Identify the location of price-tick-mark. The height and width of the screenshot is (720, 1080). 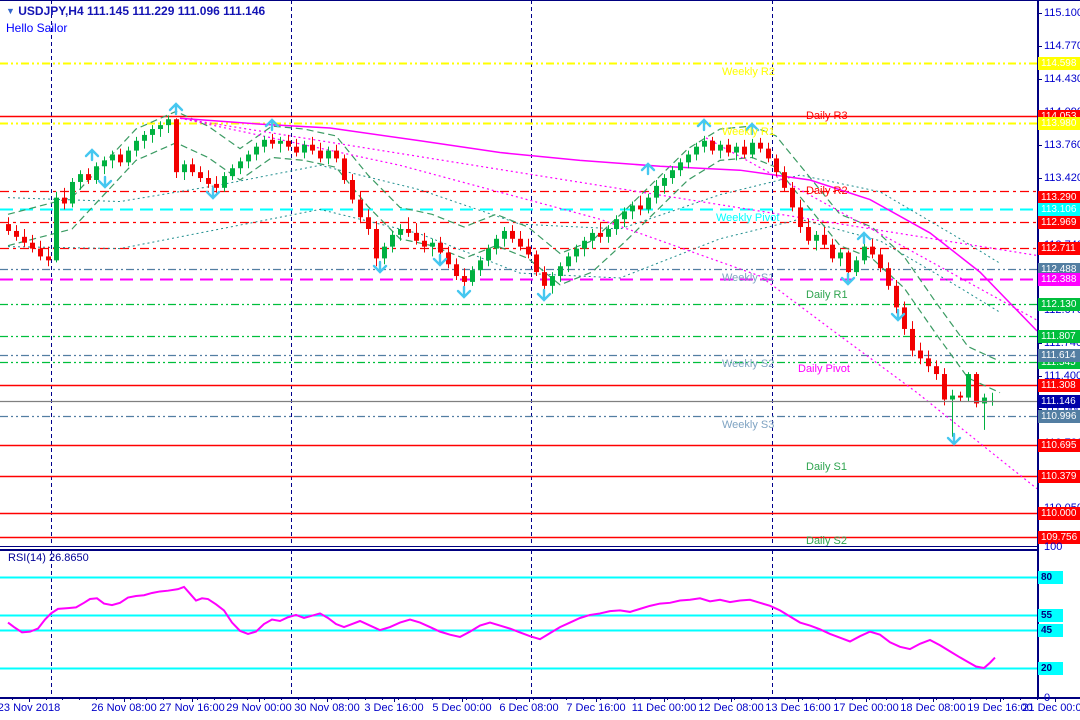
(1039, 178).